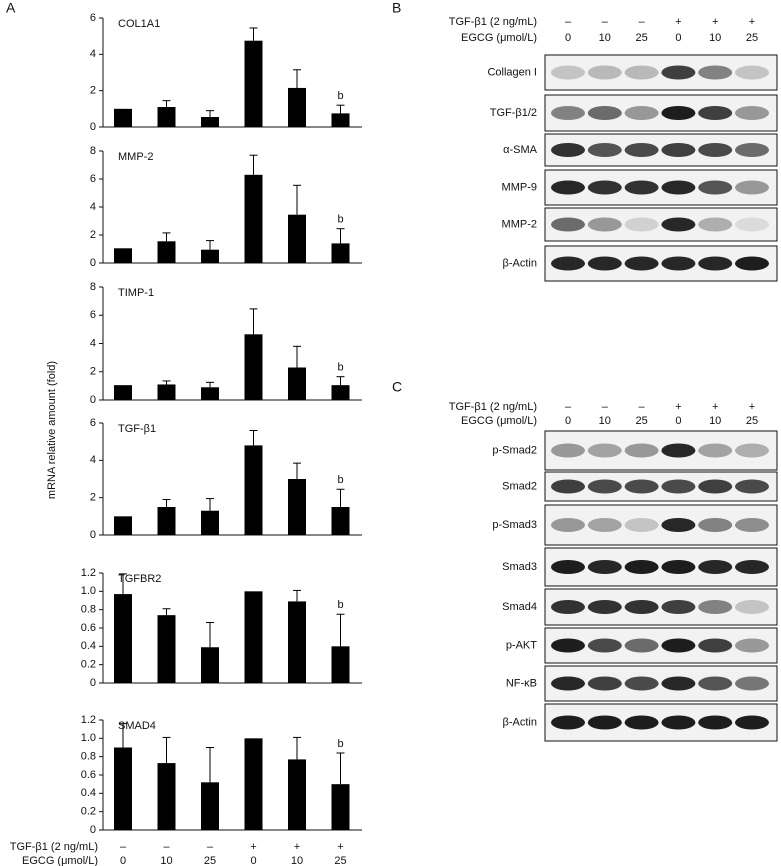 The width and height of the screenshot is (781, 866). What do you see at coordinates (11, 8) in the screenshot?
I see `panel-label: A` at bounding box center [11, 8].